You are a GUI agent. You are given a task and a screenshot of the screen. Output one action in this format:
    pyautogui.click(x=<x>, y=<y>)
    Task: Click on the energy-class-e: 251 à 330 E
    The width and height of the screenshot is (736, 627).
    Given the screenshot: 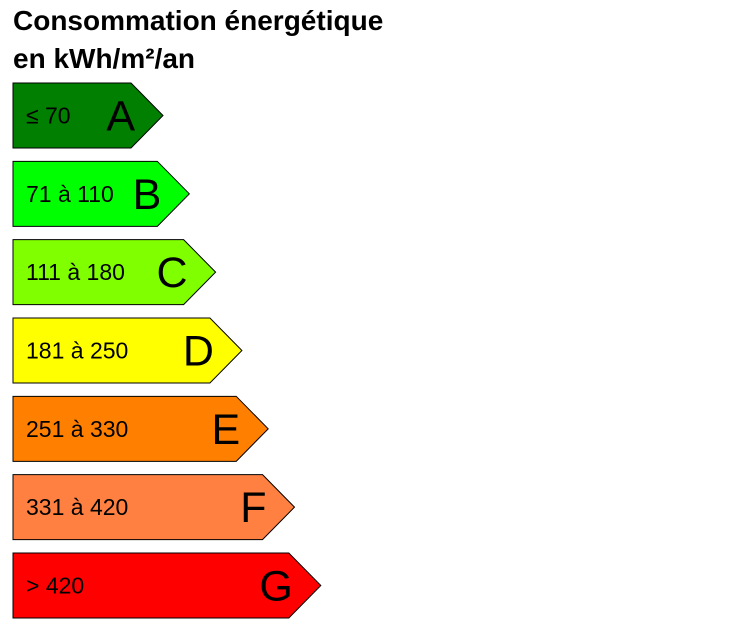 What is the action you would take?
    pyautogui.click(x=140, y=428)
    